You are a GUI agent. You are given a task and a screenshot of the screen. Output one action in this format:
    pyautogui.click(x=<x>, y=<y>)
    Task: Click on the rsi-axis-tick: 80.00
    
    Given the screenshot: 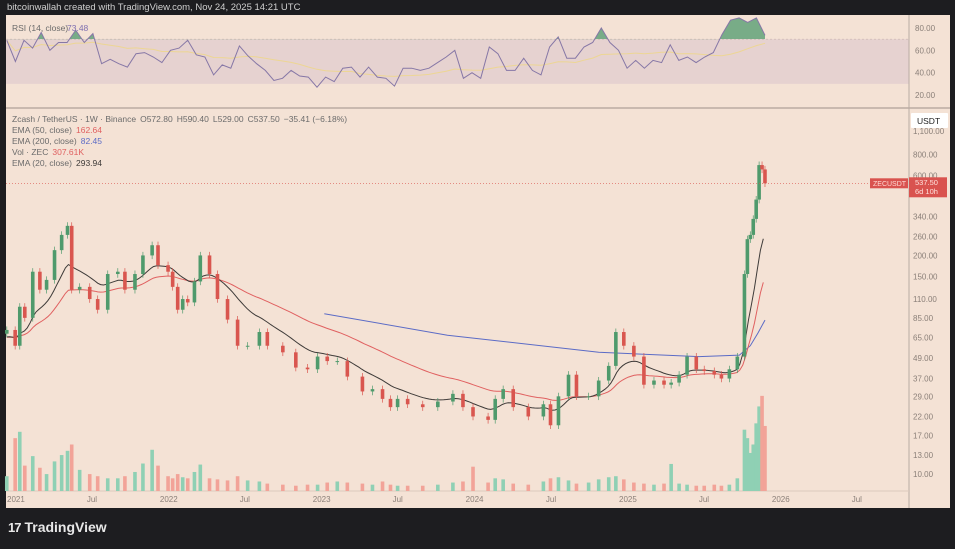 What is the action you would take?
    pyautogui.click(x=925, y=28)
    